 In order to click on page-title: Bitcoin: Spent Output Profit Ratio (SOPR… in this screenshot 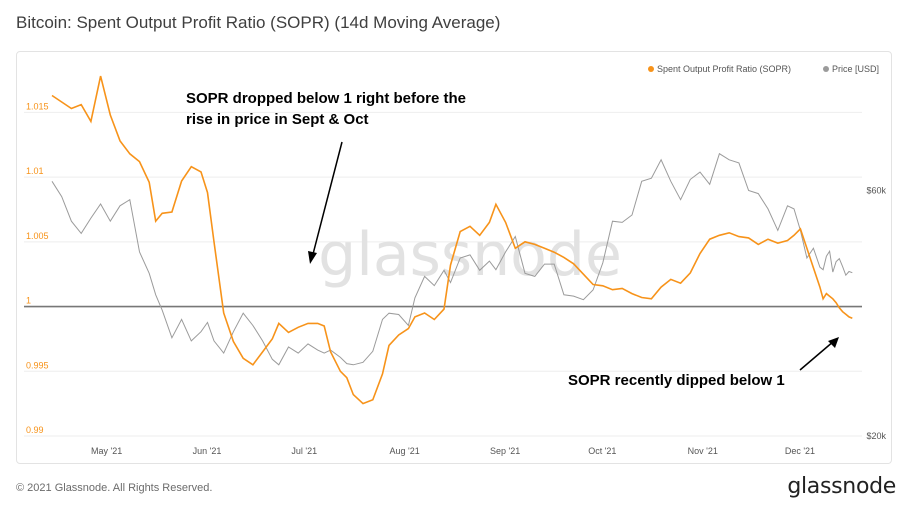, I will do `click(258, 22)`.